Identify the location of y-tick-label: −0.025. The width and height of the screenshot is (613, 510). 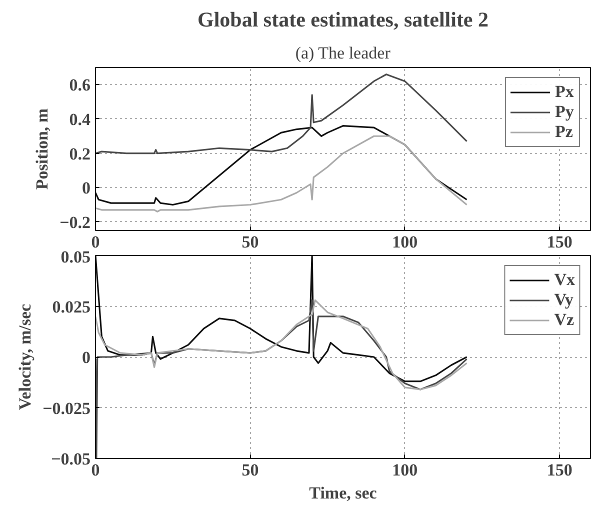
(66, 408).